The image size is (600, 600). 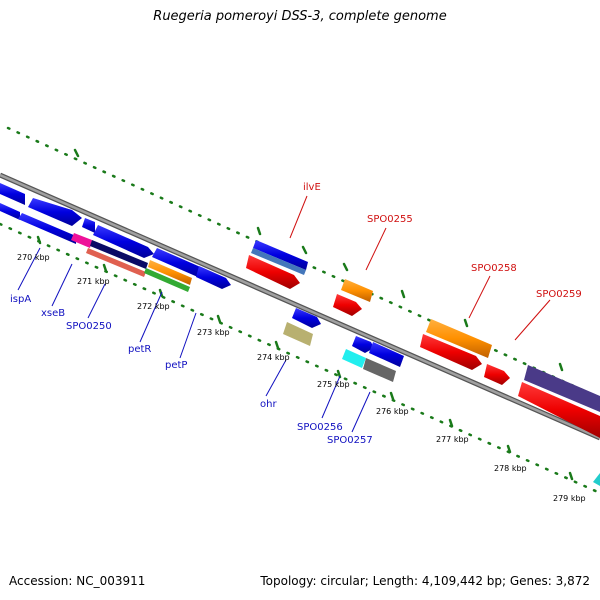 I want to click on gene-label-spo0255: SPO0255, so click(x=390, y=219).